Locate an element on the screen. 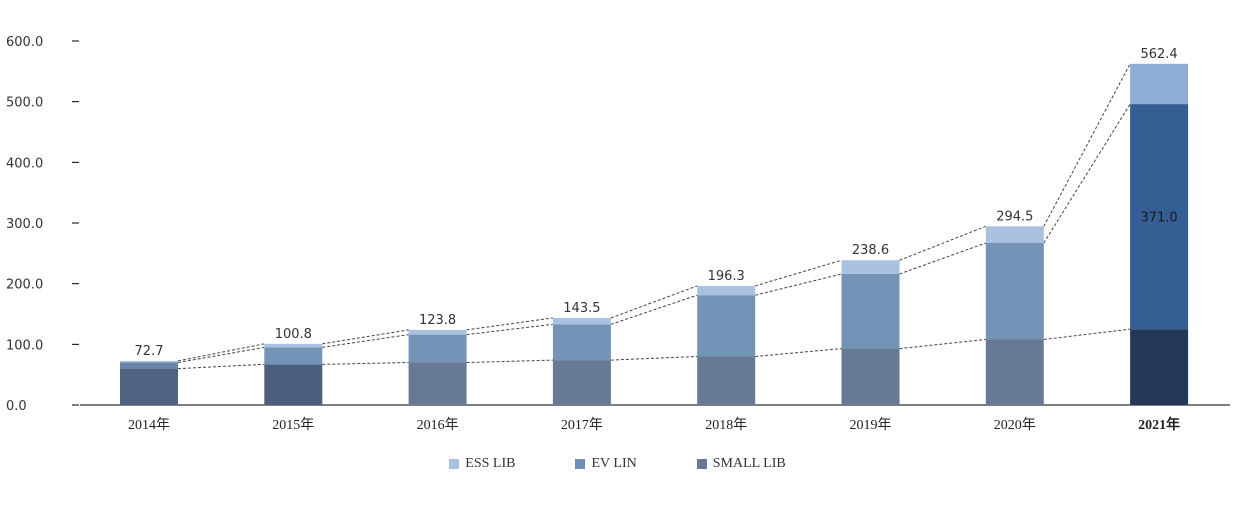  legend-item-ess: ESS LIB is located at coordinates (482, 464).